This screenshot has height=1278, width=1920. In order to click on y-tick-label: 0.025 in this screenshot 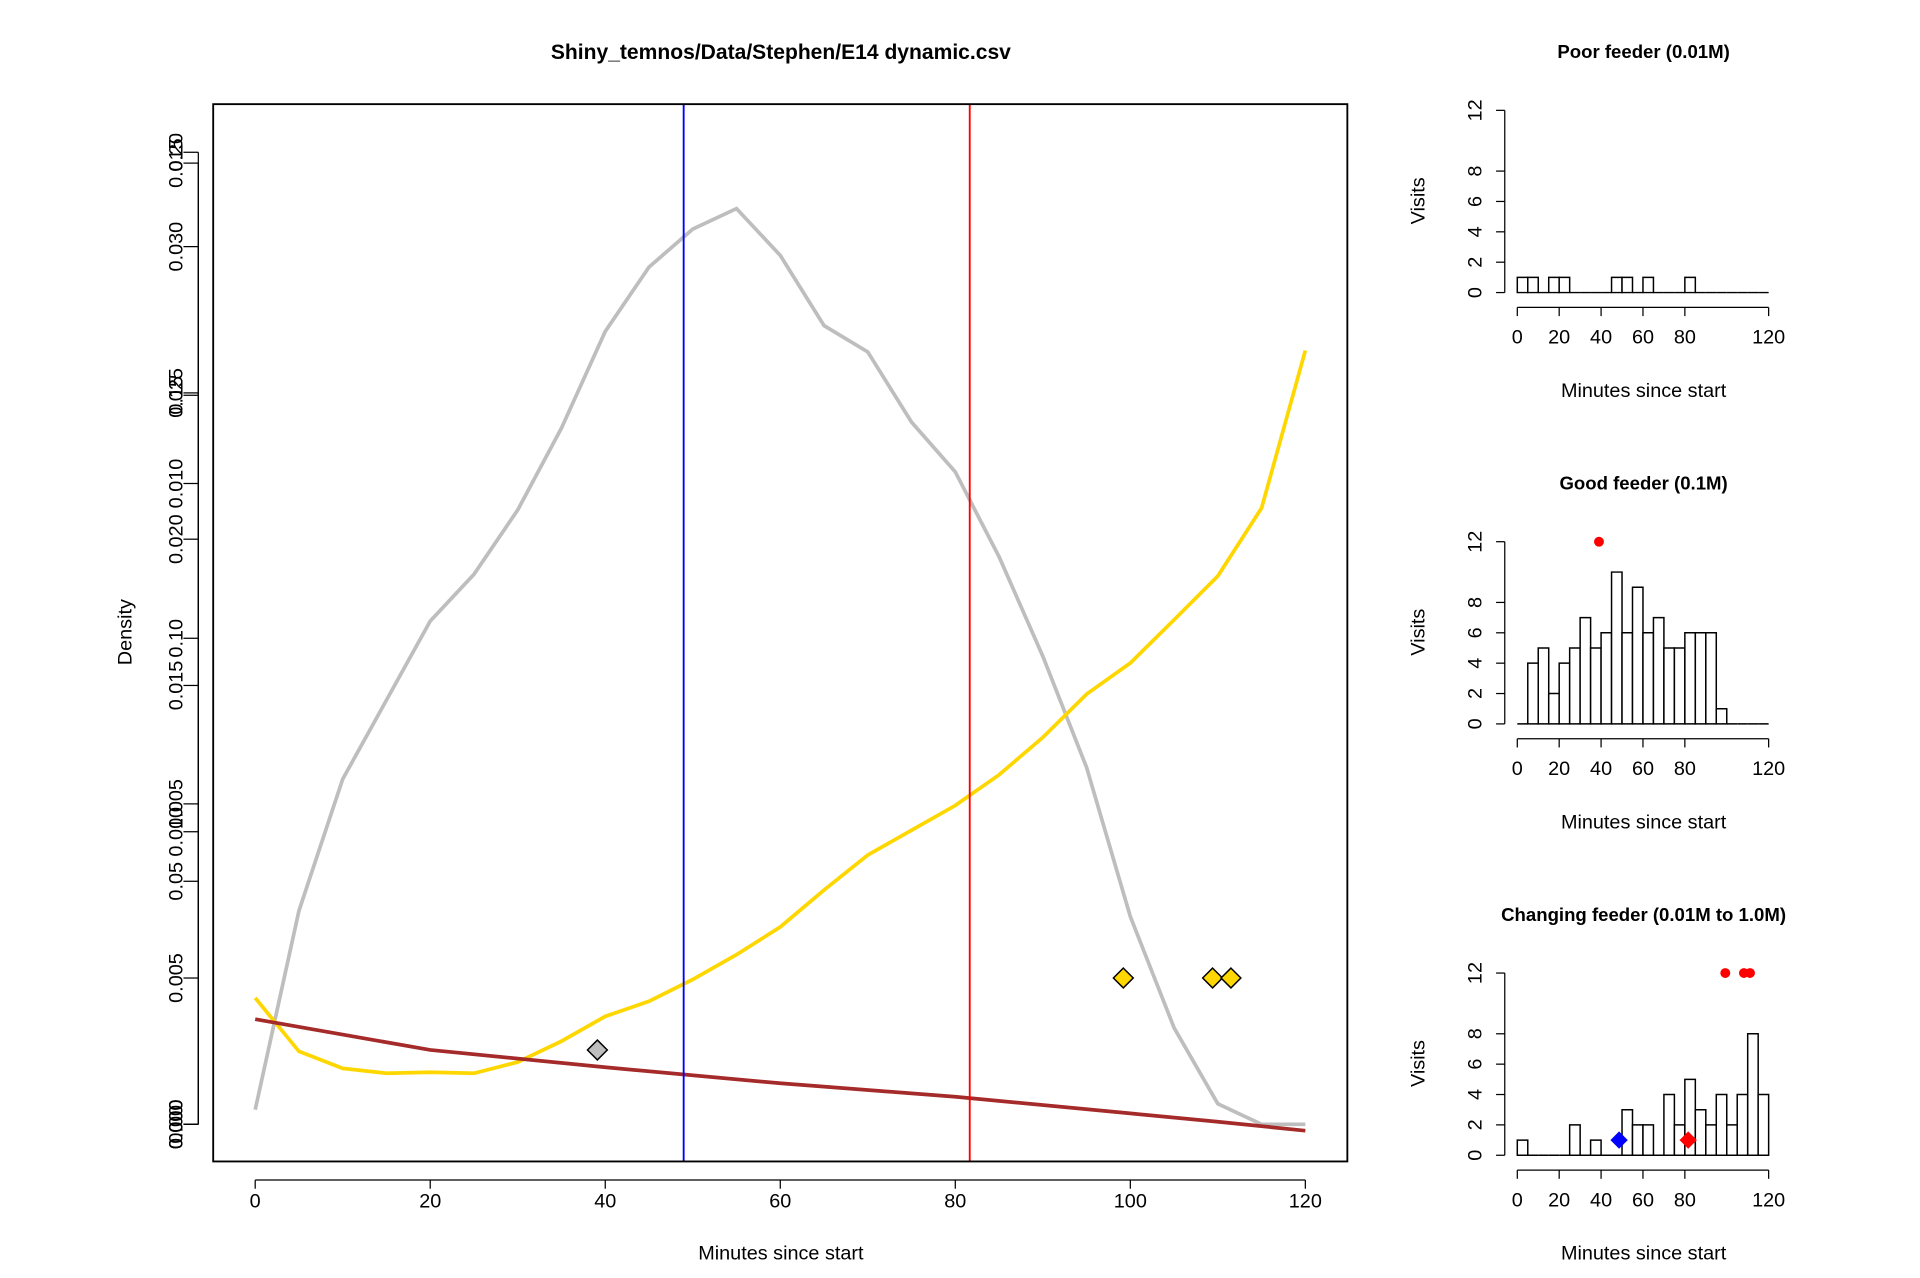, I will do `click(176, 393)`.